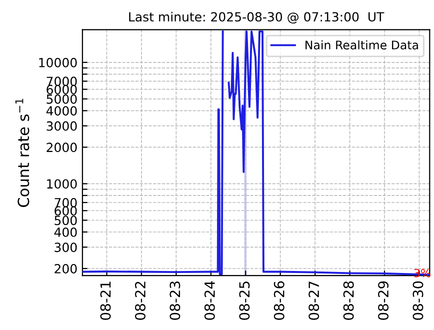  What do you see at coordinates (362, 45) in the screenshot?
I see `legend-label: Nain Realtime Data` at bounding box center [362, 45].